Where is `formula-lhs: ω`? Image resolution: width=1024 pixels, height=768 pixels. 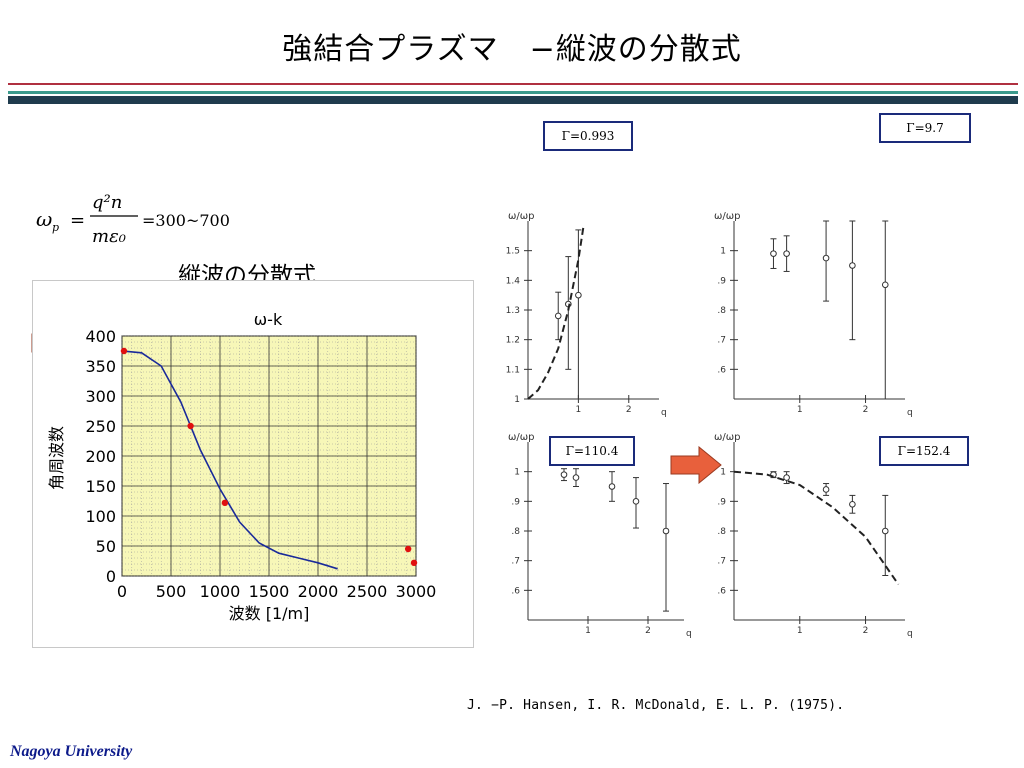 formula-lhs: ω is located at coordinates (44, 219).